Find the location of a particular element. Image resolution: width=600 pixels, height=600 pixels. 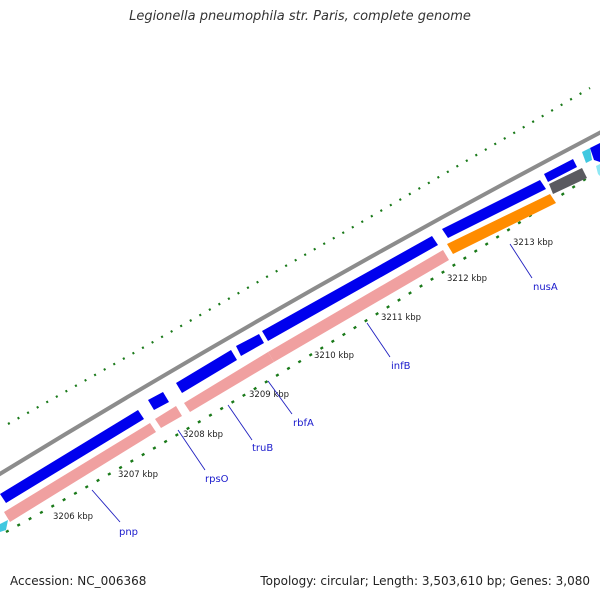

tick-label-3213: 3213 kbp is located at coordinates (533, 243).